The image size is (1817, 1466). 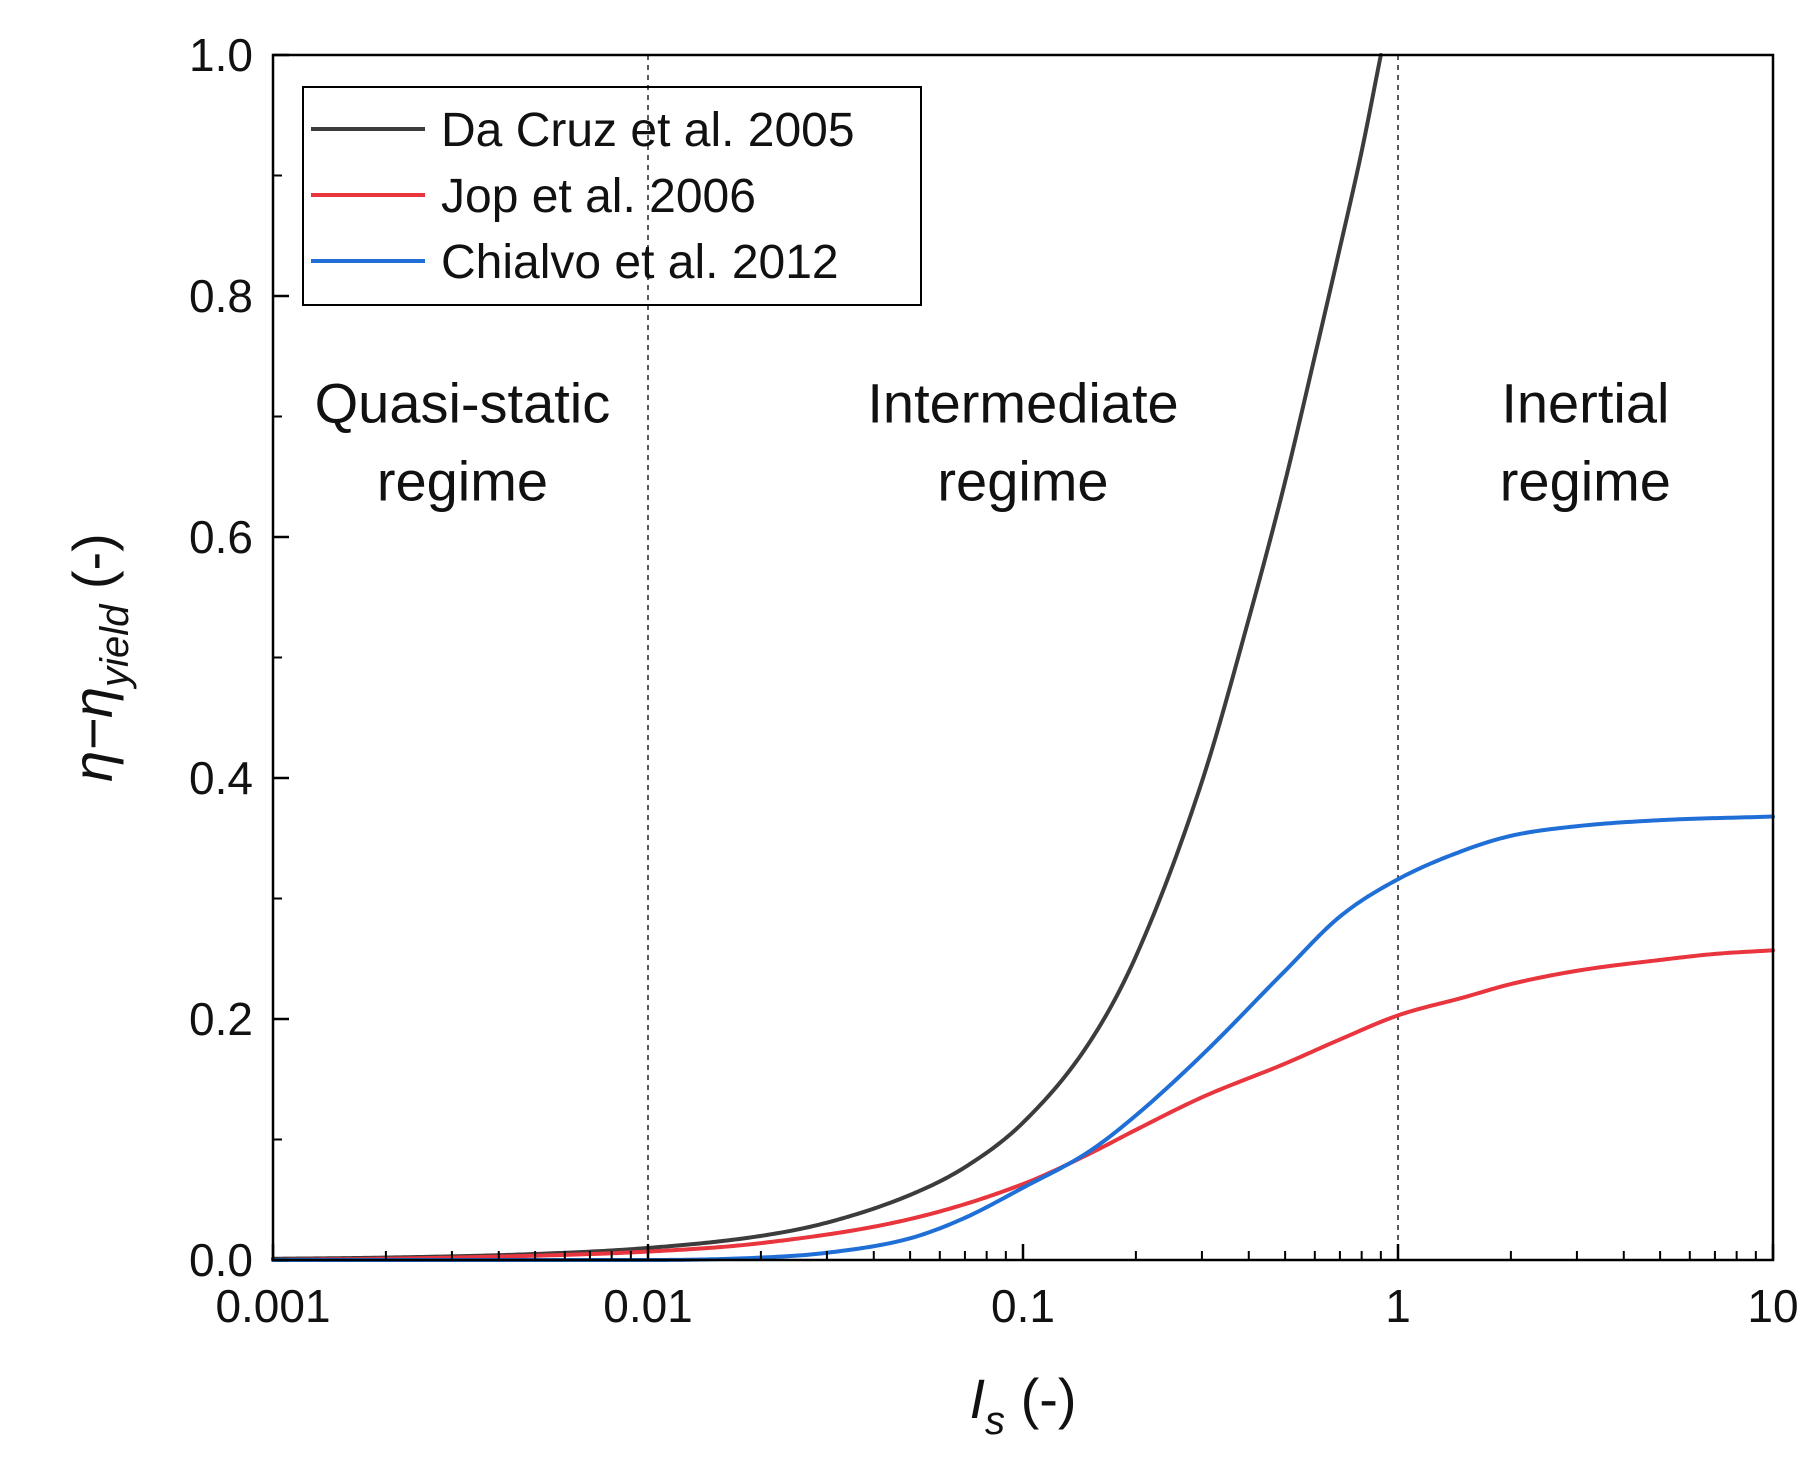 What do you see at coordinates (640, 262) in the screenshot?
I see `legend-label: Chialvo et al. 2012` at bounding box center [640, 262].